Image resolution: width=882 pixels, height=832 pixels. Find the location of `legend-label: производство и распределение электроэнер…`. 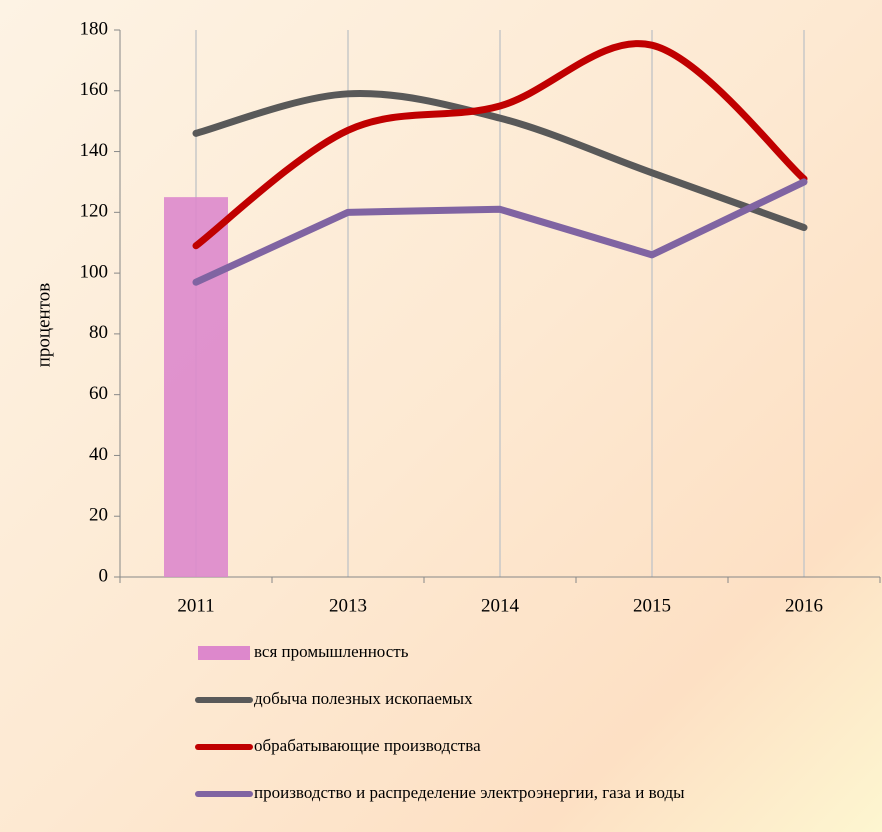

legend-label: производство и распределение электроэнер… is located at coordinates (469, 792).